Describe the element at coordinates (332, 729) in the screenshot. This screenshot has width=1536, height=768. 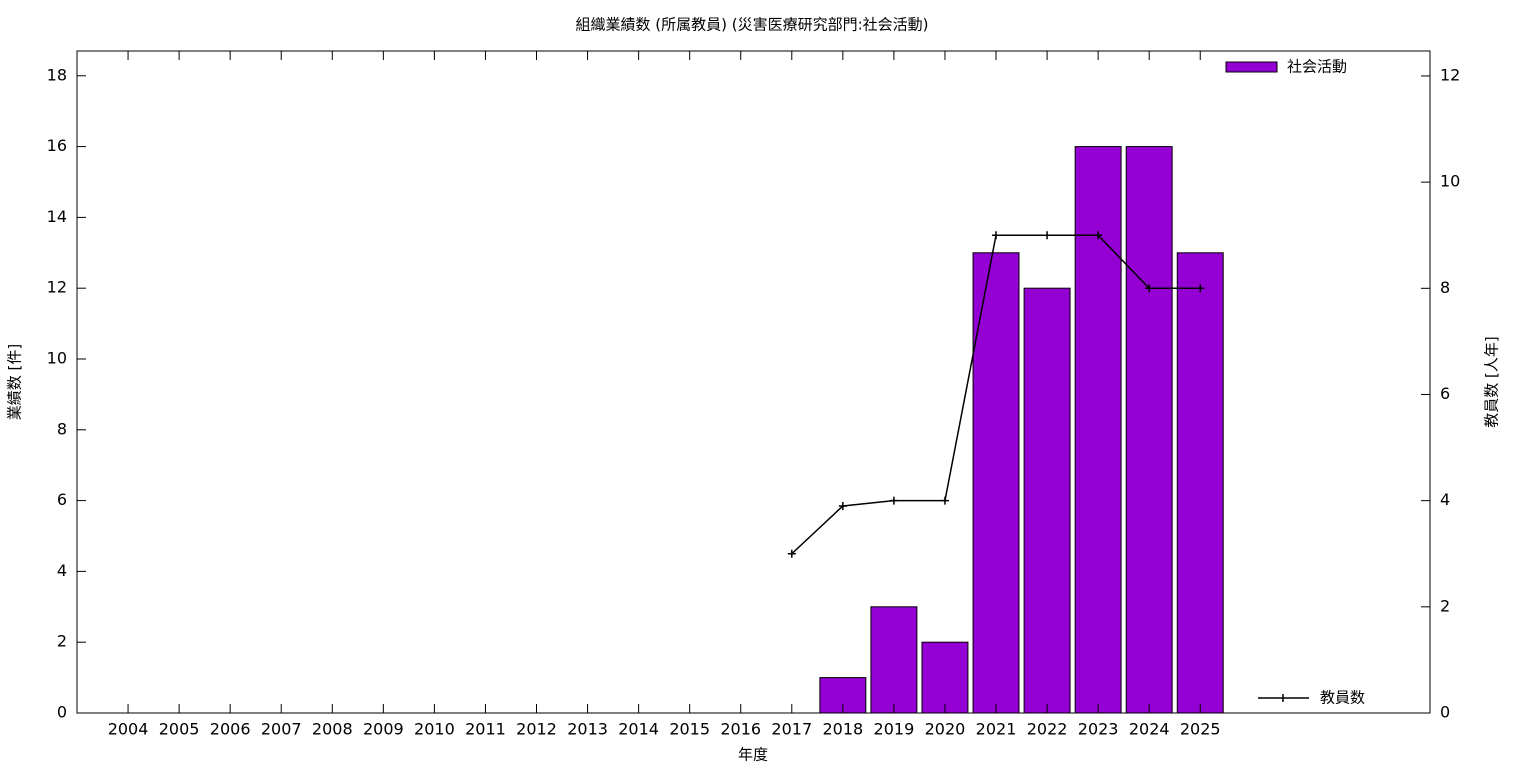
I see `x-tick-label: 2008` at that location.